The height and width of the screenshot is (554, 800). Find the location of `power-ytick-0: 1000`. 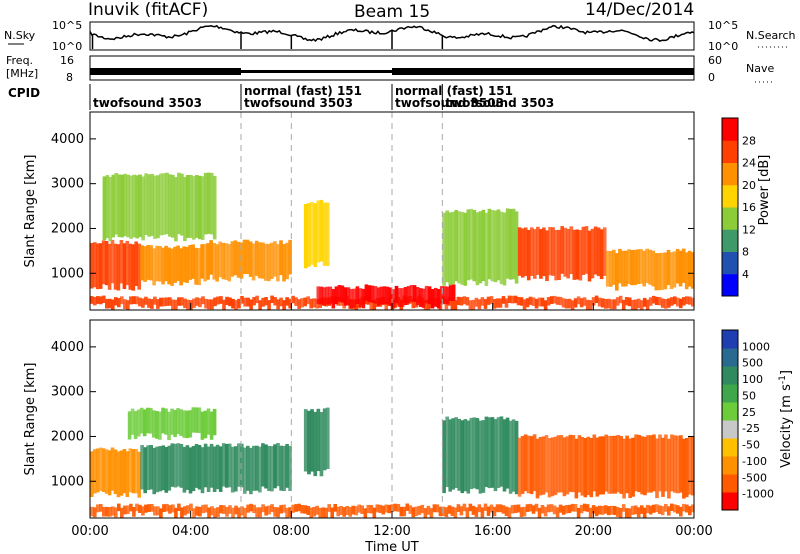

power-ytick-0: 1000 is located at coordinates (67, 273).